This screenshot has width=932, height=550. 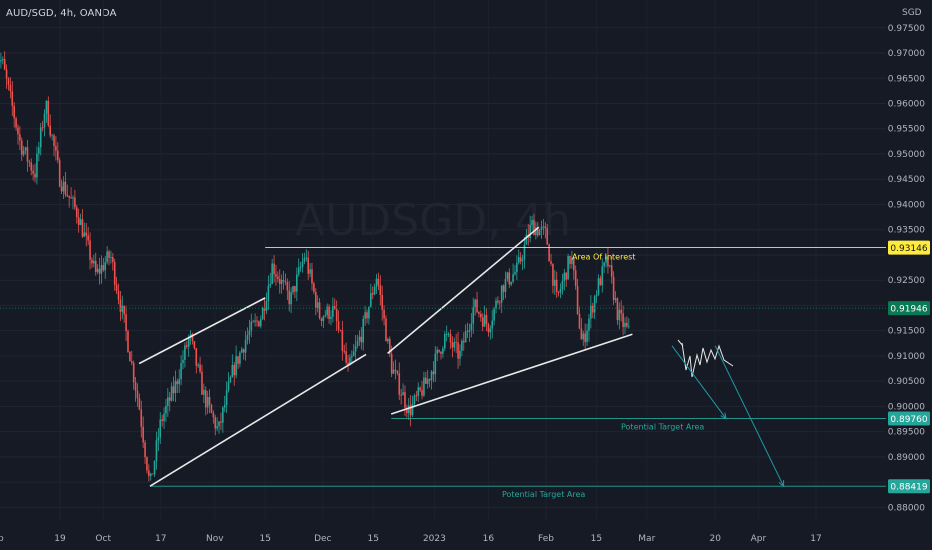 I want to click on projection-arrow, so click(x=749, y=416).